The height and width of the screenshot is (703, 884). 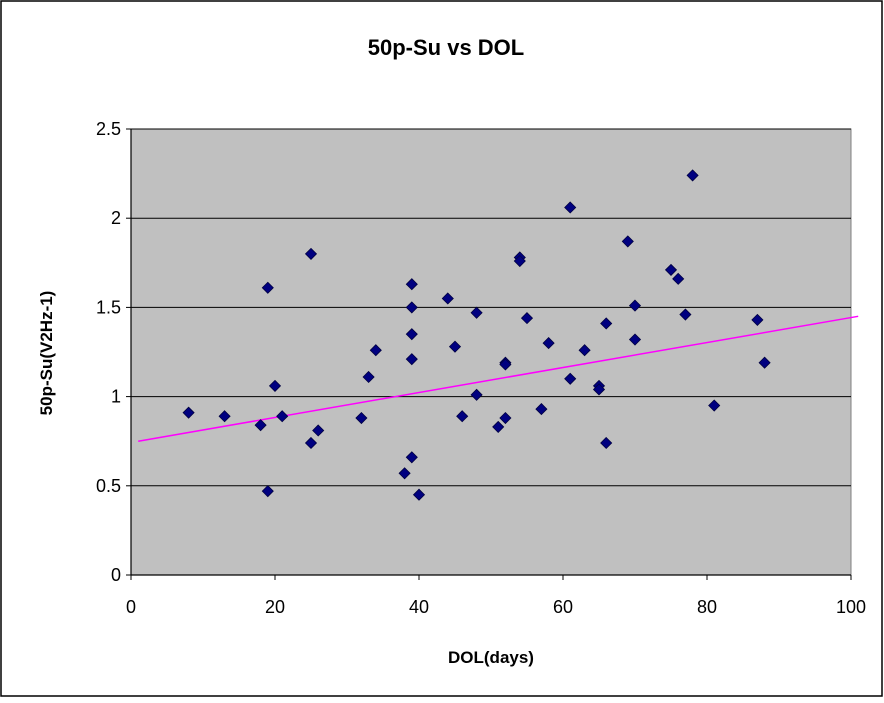 I want to click on x-tick-label: 20, so click(x=275, y=607).